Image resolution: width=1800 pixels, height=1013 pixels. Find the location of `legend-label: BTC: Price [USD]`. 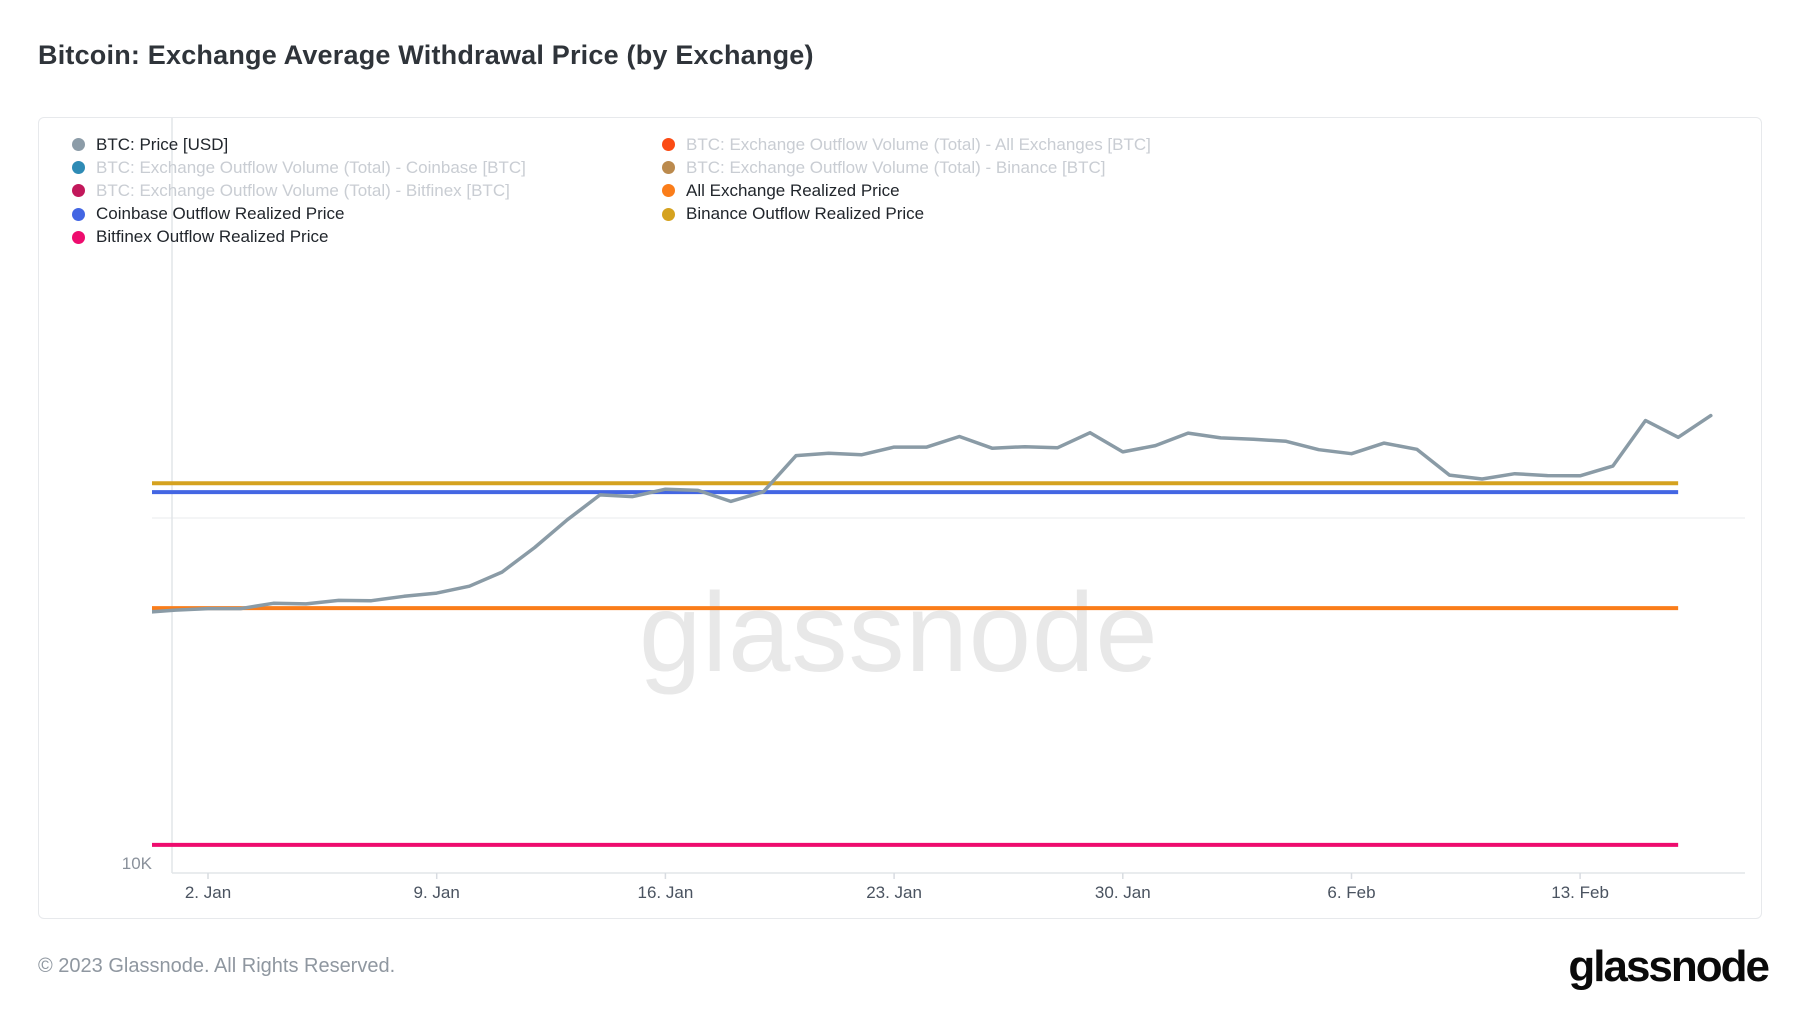

legend-label: BTC: Price [USD] is located at coordinates (162, 144).